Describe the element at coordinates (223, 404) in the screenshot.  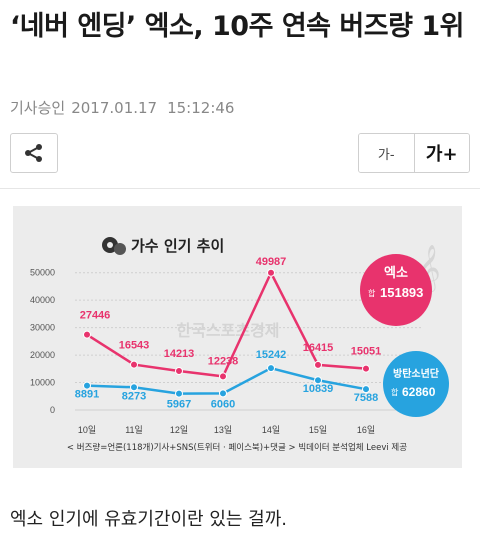
I see `data-label: 6060` at that location.